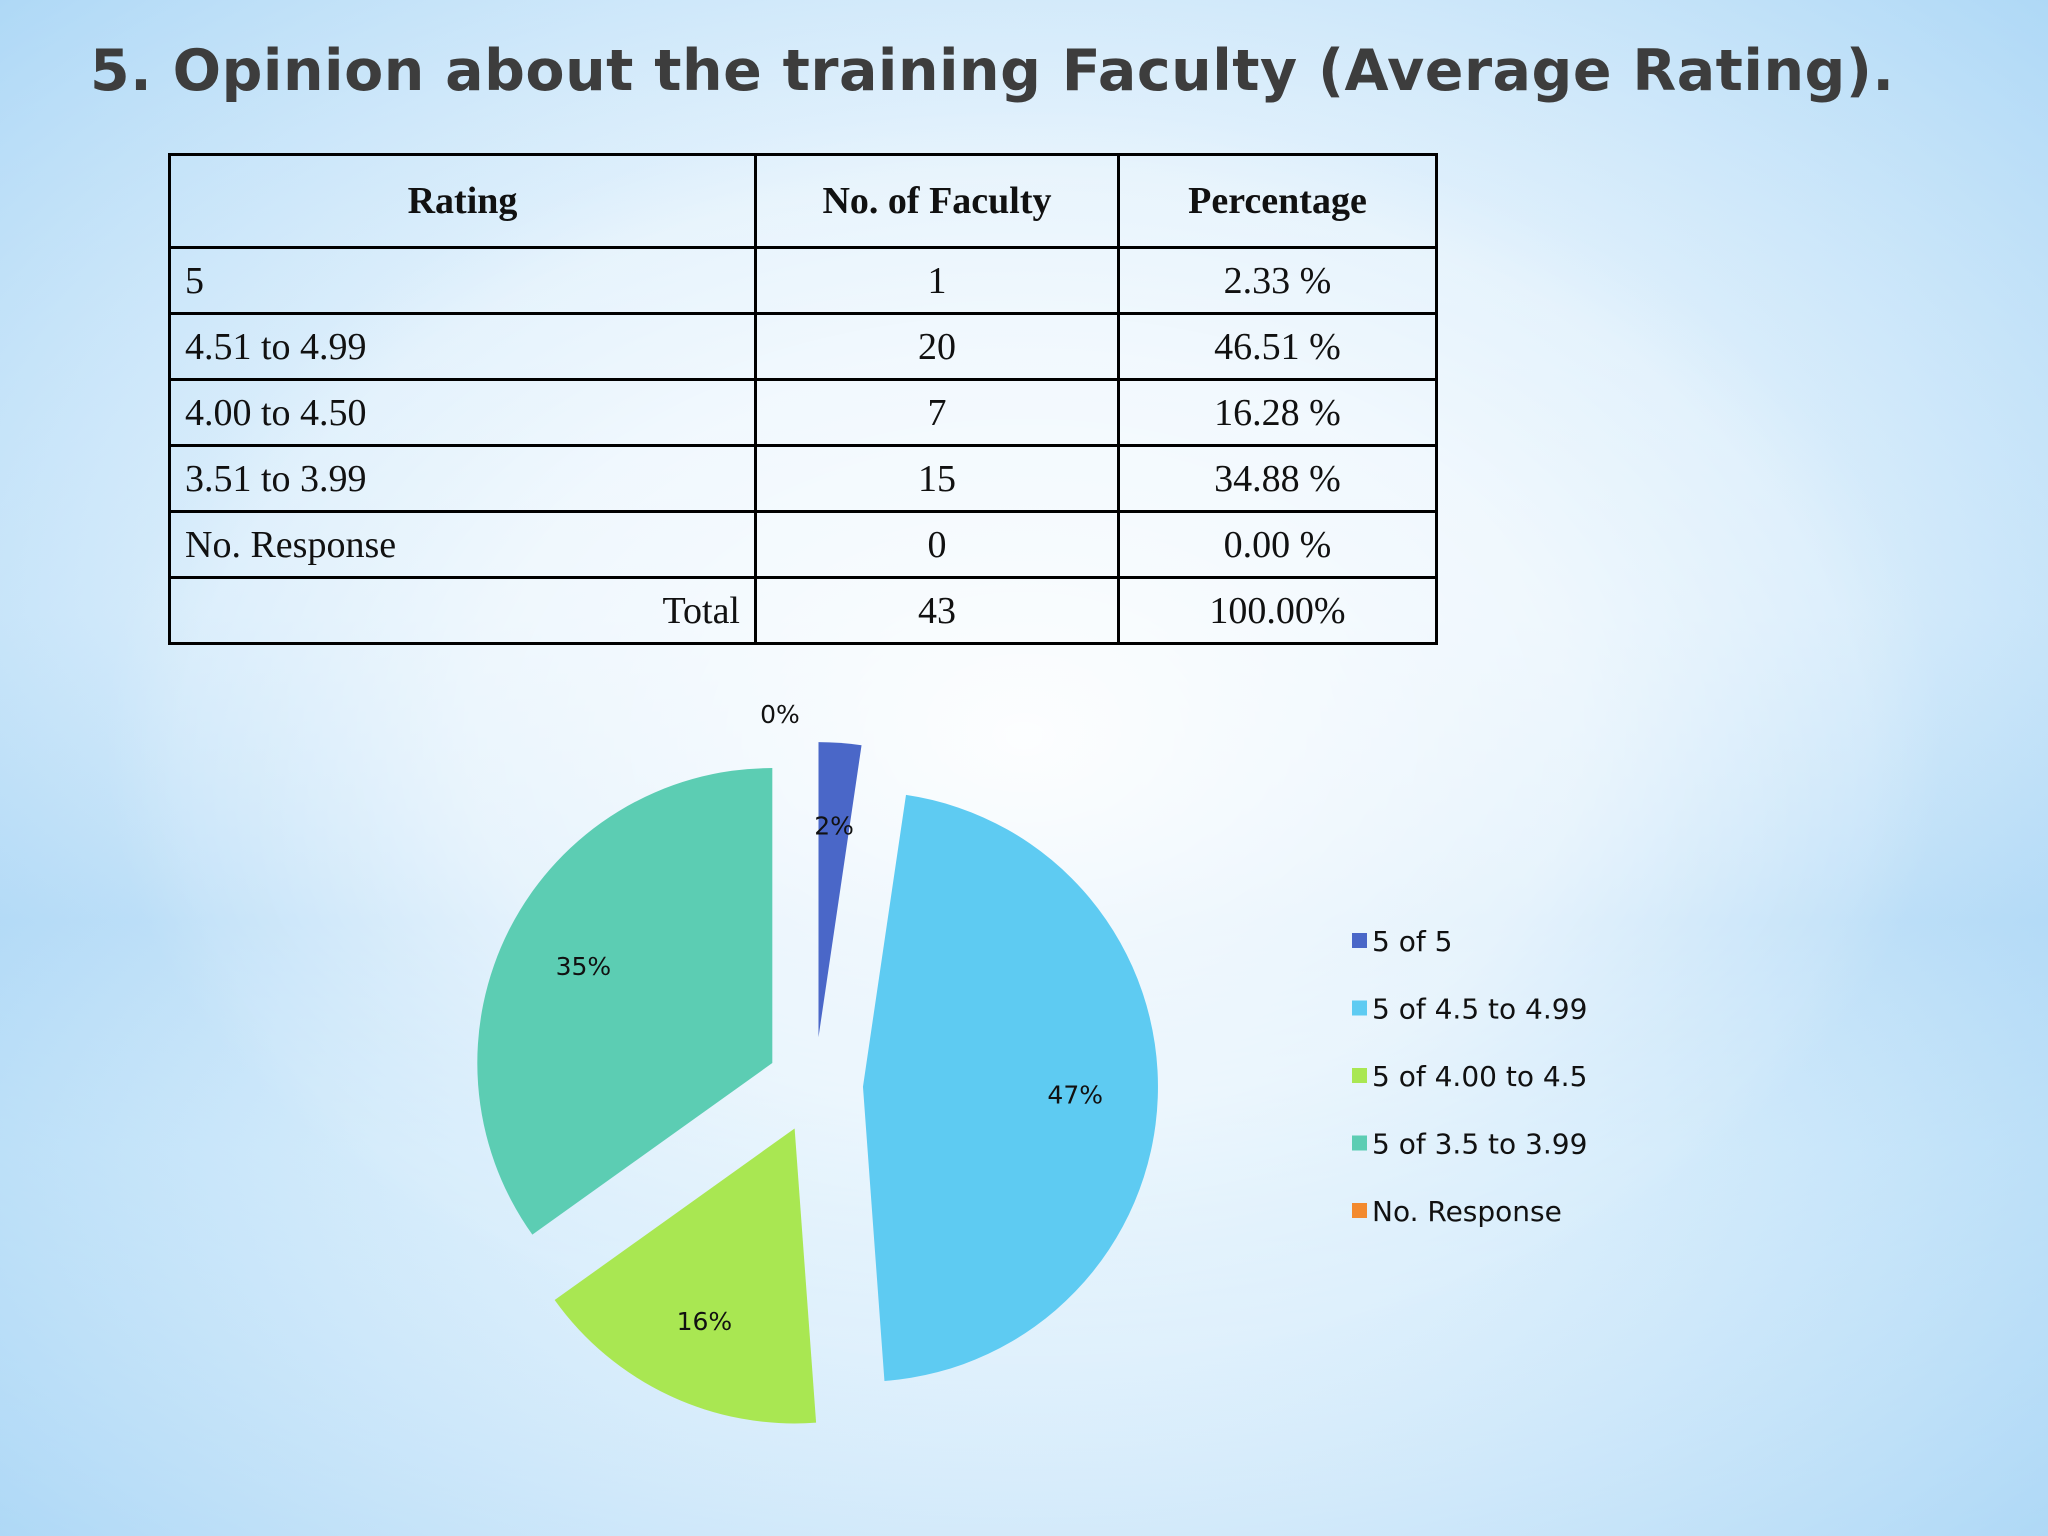 The height and width of the screenshot is (1536, 2048). I want to click on pie-data-label: 2%, so click(834, 825).